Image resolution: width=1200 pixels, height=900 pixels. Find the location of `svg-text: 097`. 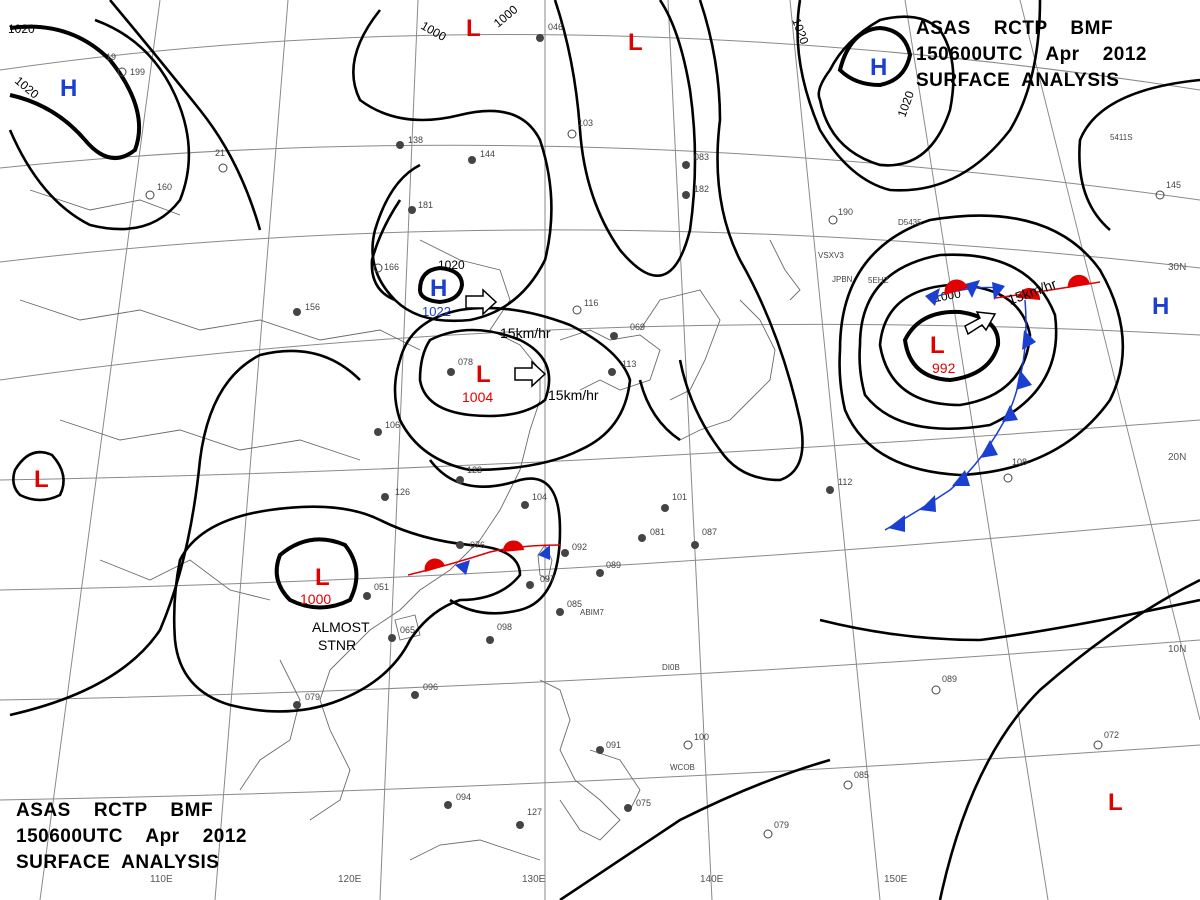

svg-text: 097 is located at coordinates (547, 579).